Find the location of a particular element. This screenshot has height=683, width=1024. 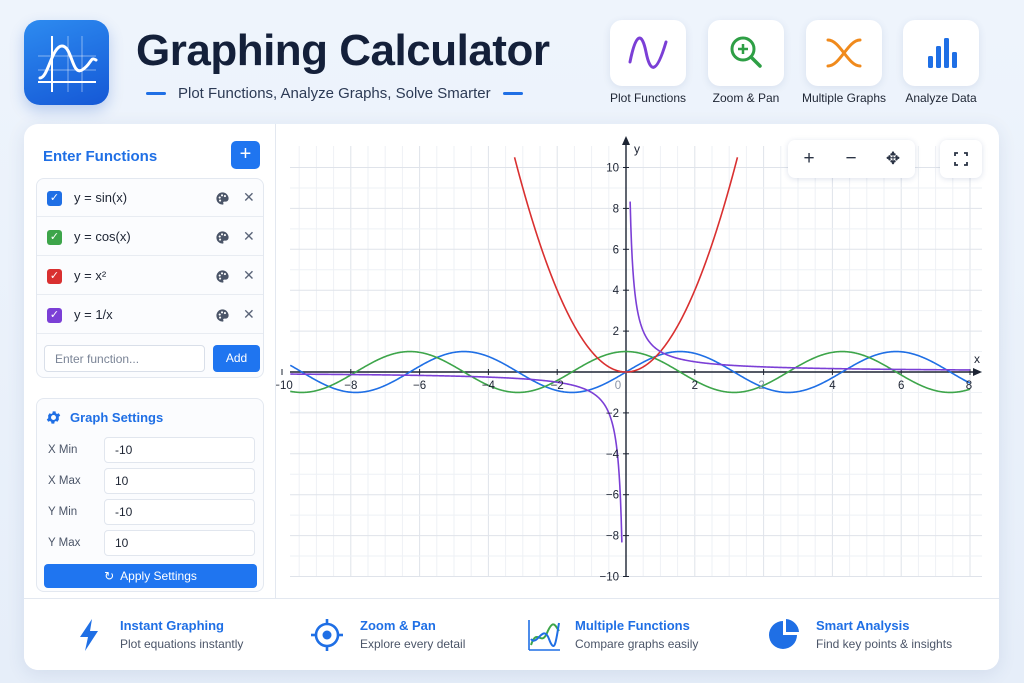

x-tick-label: −6 is located at coordinates (419, 386).